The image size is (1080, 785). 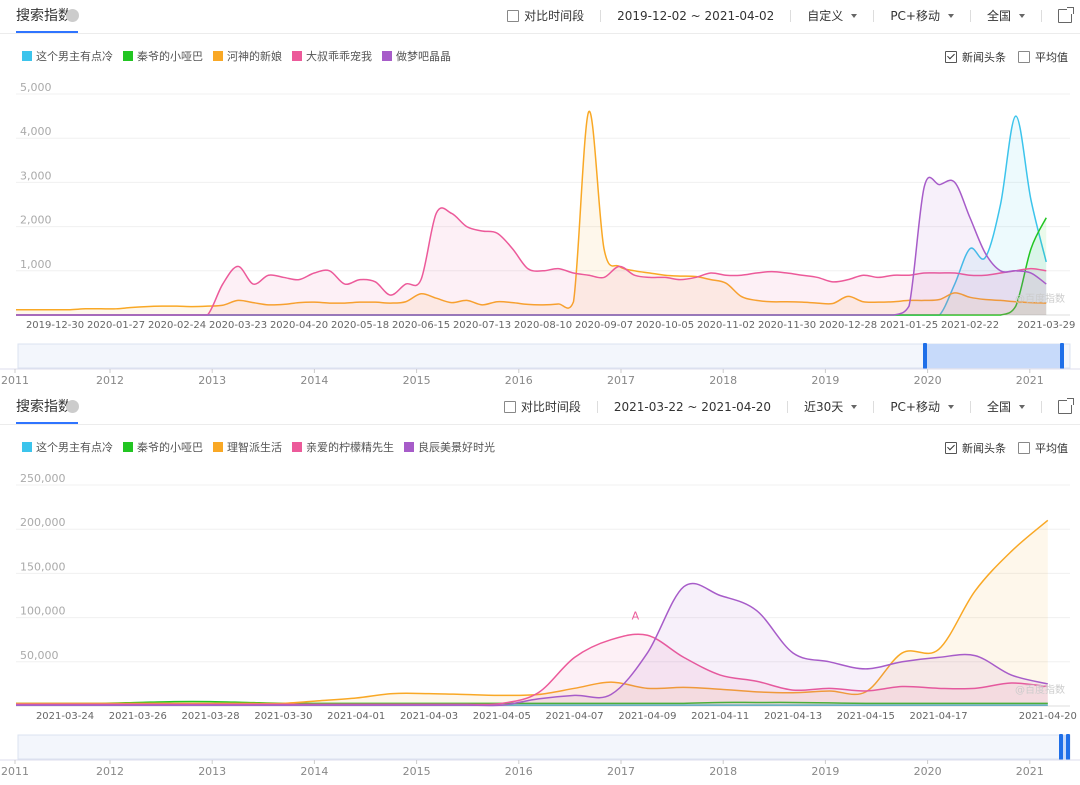 I want to click on legend-item: 做梦吧晶晶, so click(x=416, y=56).